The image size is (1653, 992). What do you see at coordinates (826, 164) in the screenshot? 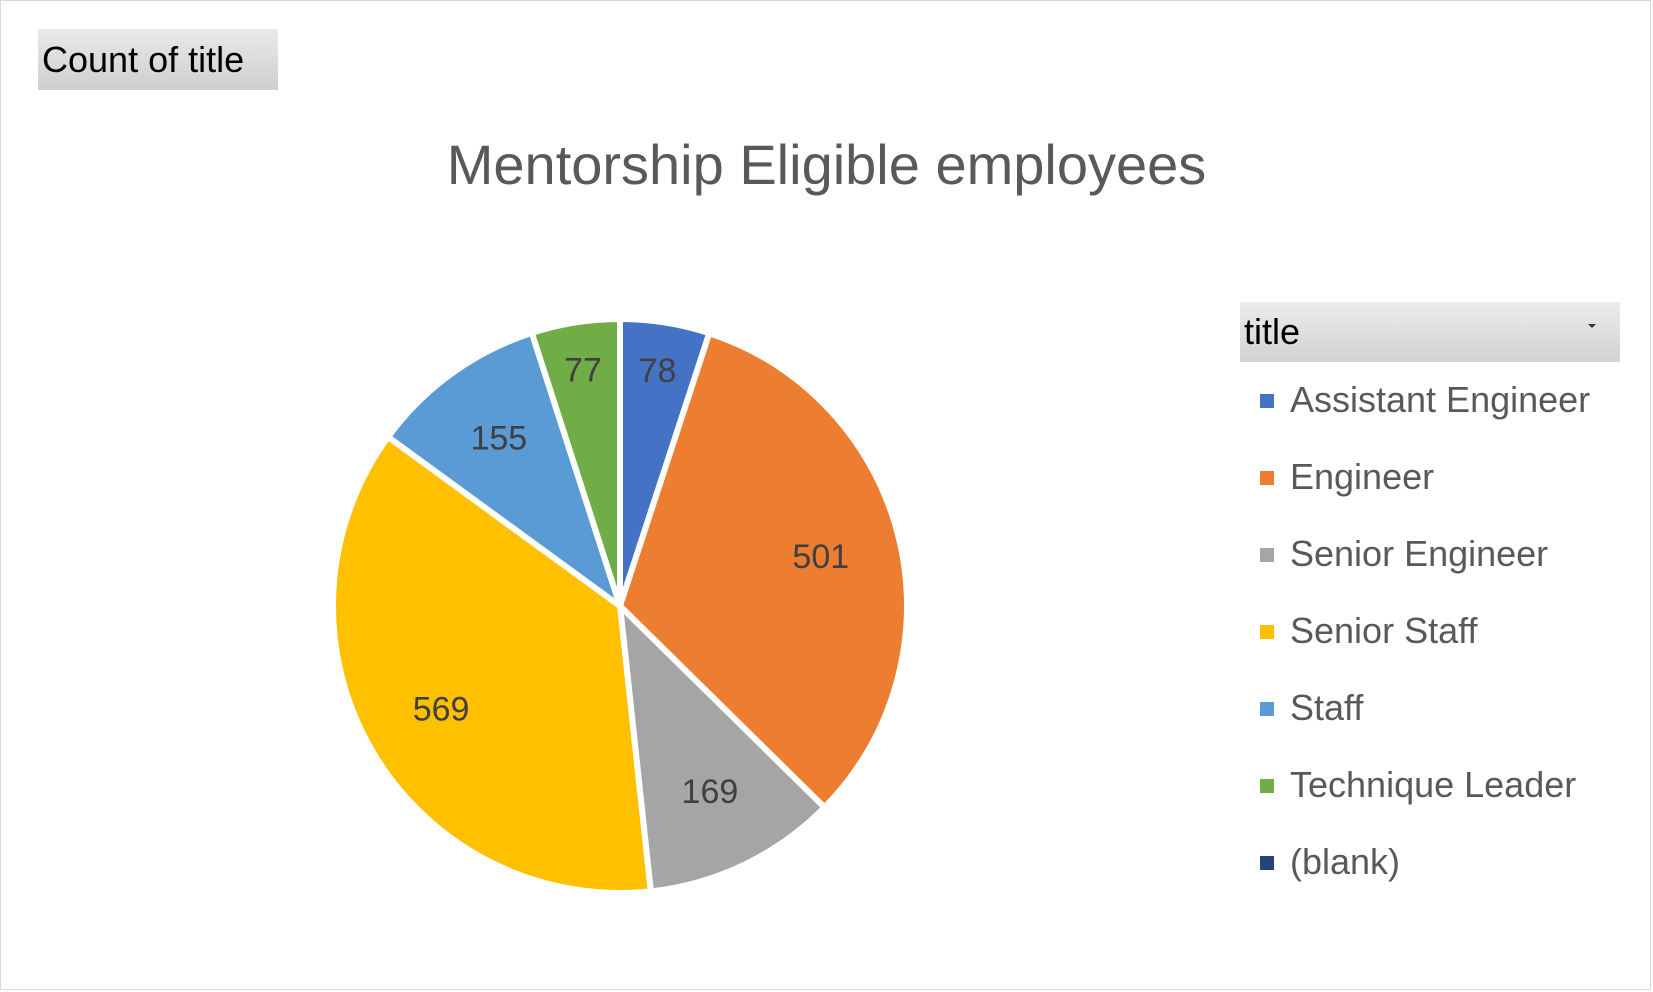
I see `chart-title: Mentorship Eligible employees` at bounding box center [826, 164].